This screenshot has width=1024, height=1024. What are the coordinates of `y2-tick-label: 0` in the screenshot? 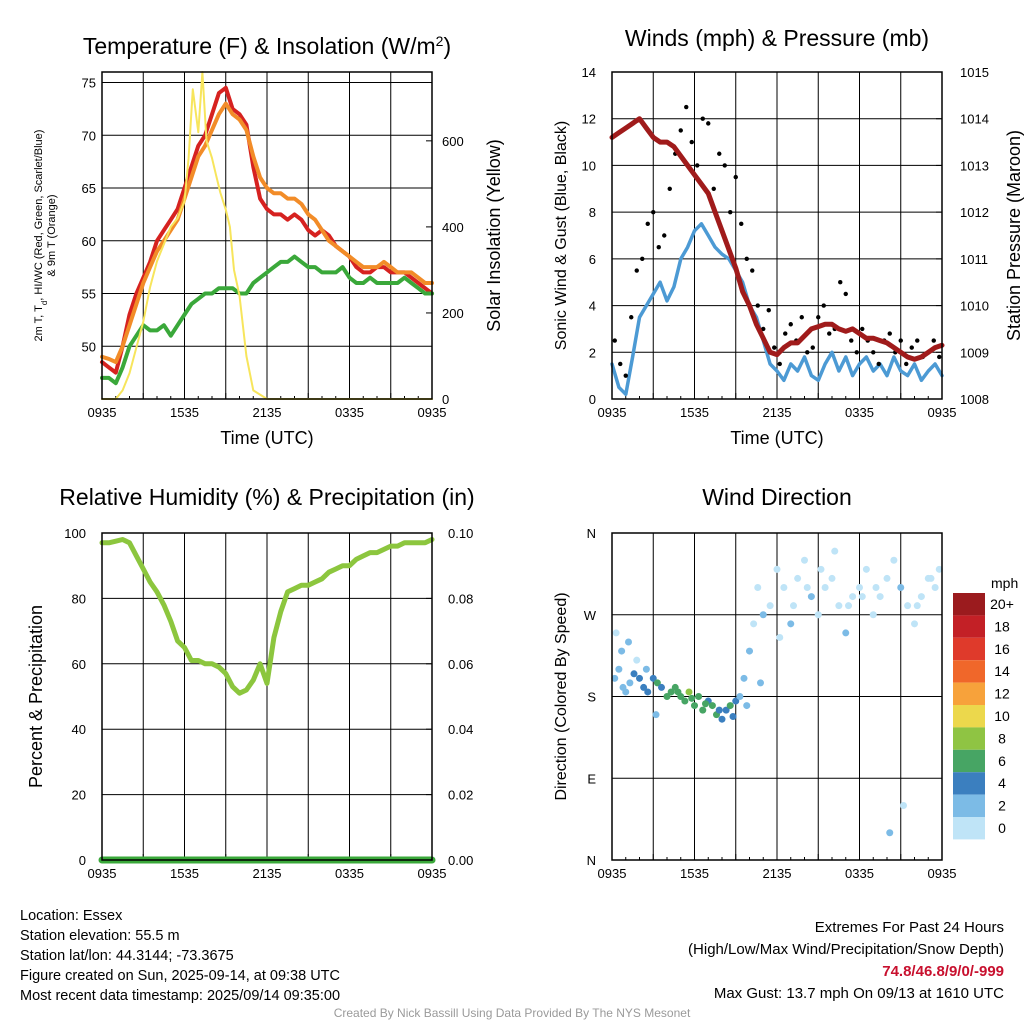 It's located at (445, 399).